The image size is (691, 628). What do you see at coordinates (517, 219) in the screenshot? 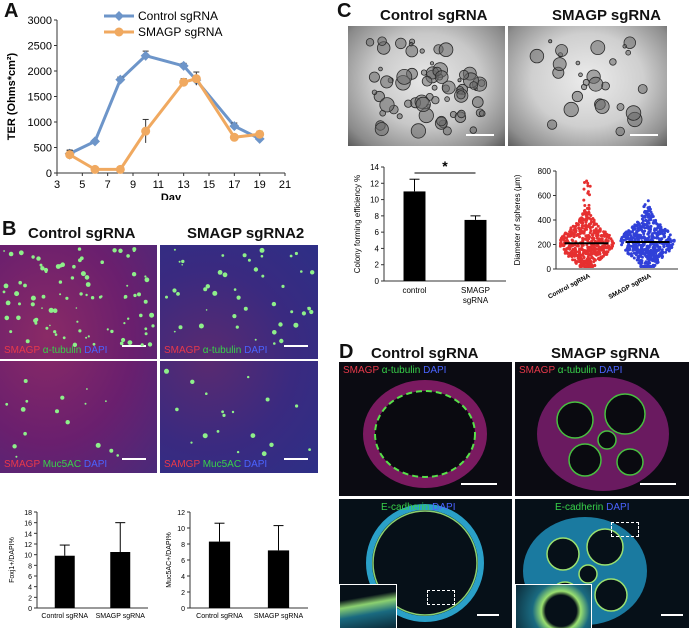
I see `y-axis-label: Diameter of spheres (μm)` at bounding box center [517, 219].